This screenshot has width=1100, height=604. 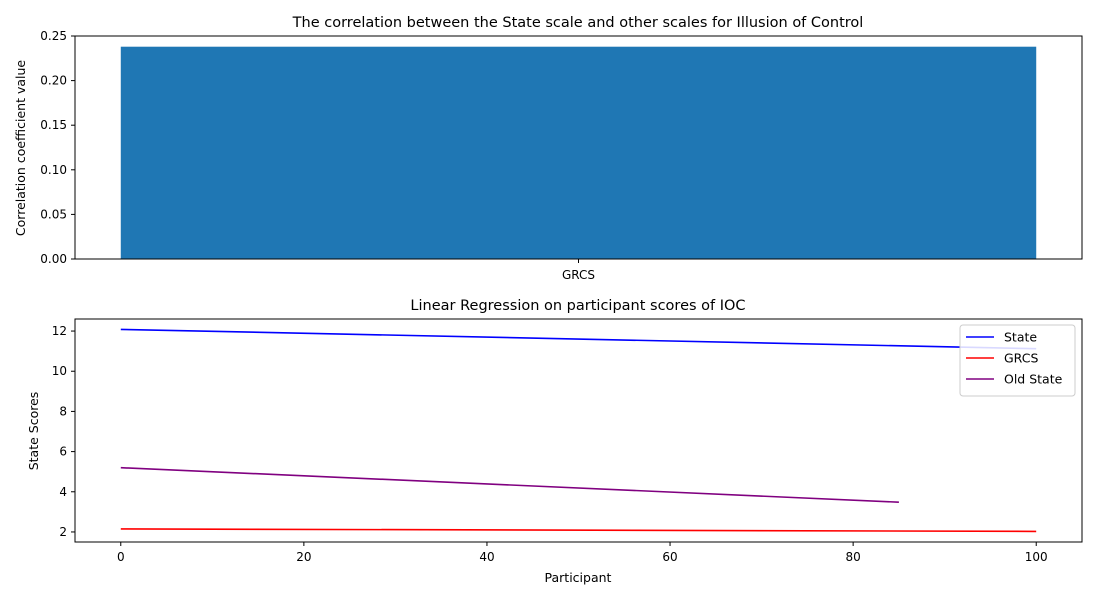 I want to click on legend-label: State, so click(x=1020, y=337).